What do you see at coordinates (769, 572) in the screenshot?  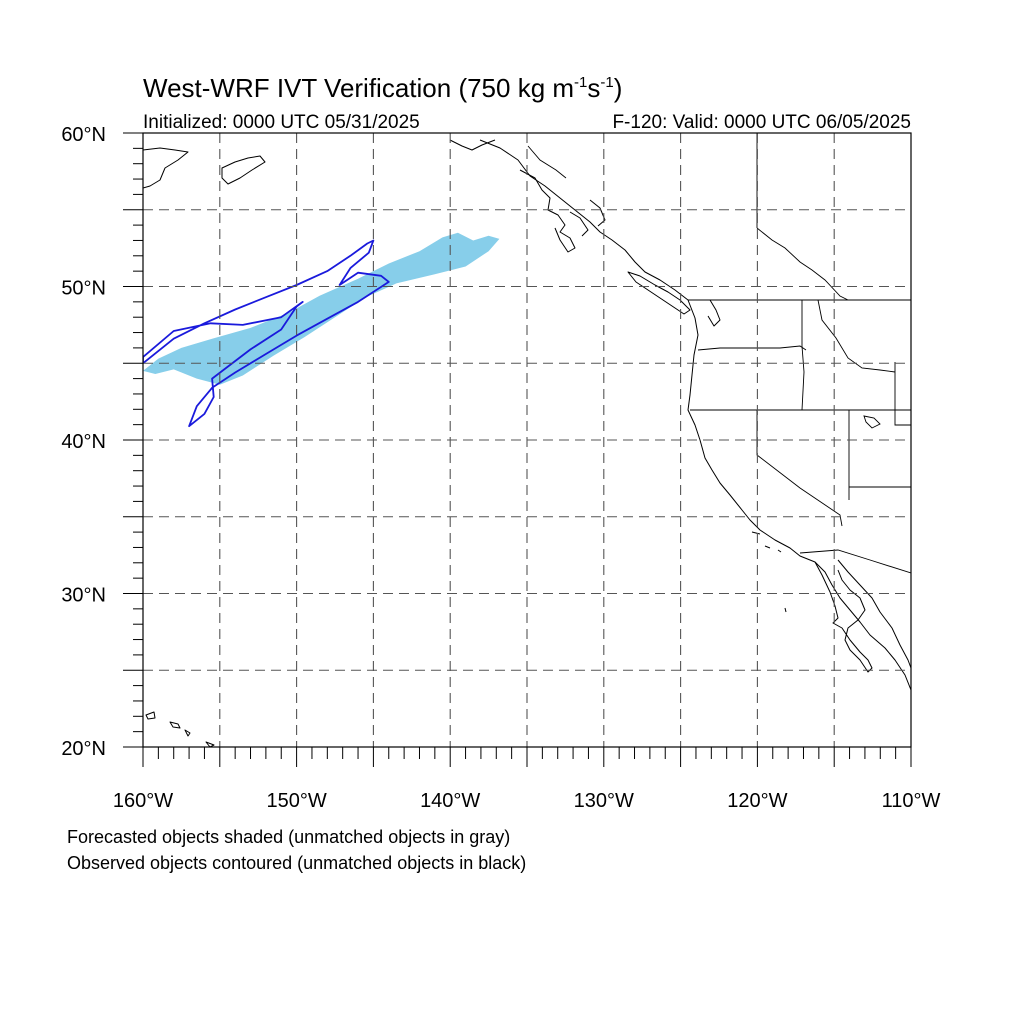 I see `islands-channel` at bounding box center [769, 572].